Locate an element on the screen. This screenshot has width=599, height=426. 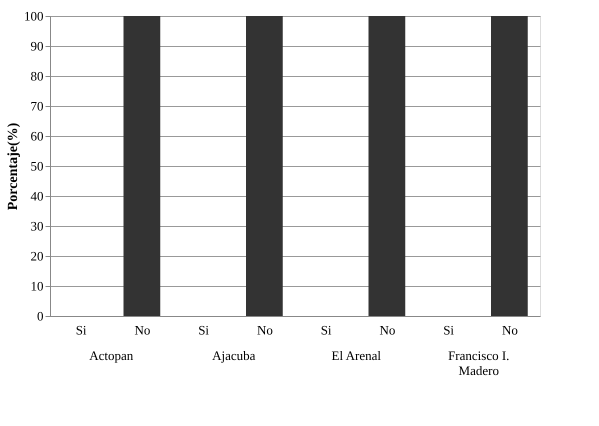
y-tick-label: 20 is located at coordinates (37, 256).